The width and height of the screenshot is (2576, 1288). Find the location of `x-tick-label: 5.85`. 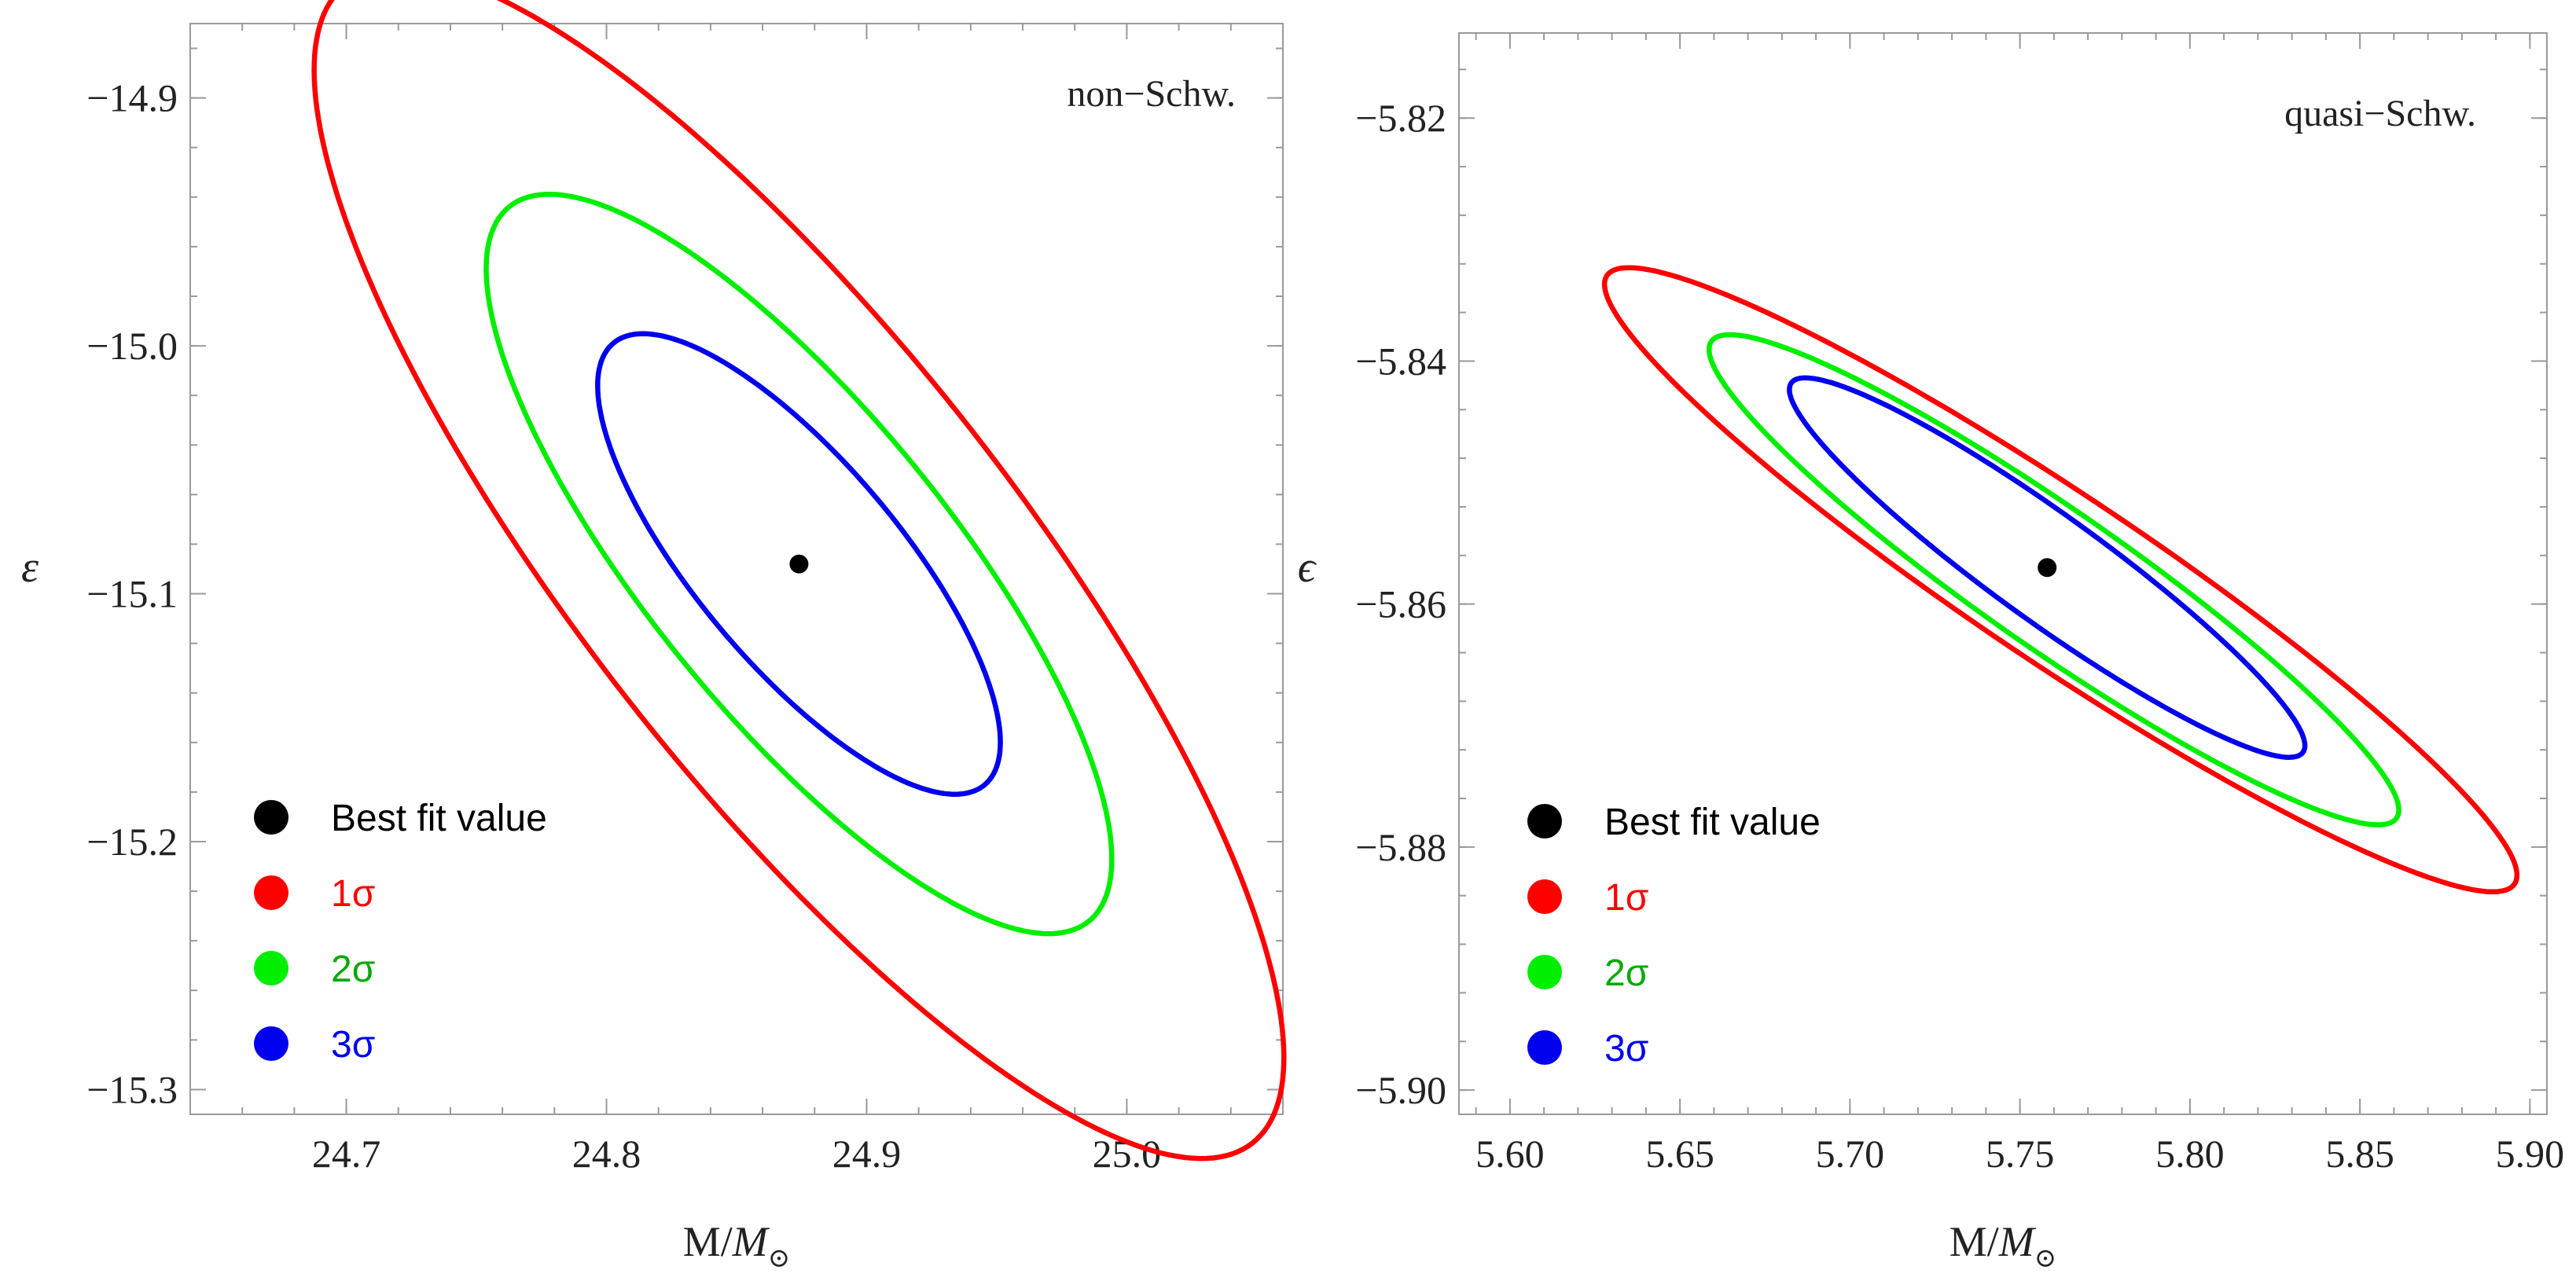

x-tick-label: 5.85 is located at coordinates (2359, 1154).